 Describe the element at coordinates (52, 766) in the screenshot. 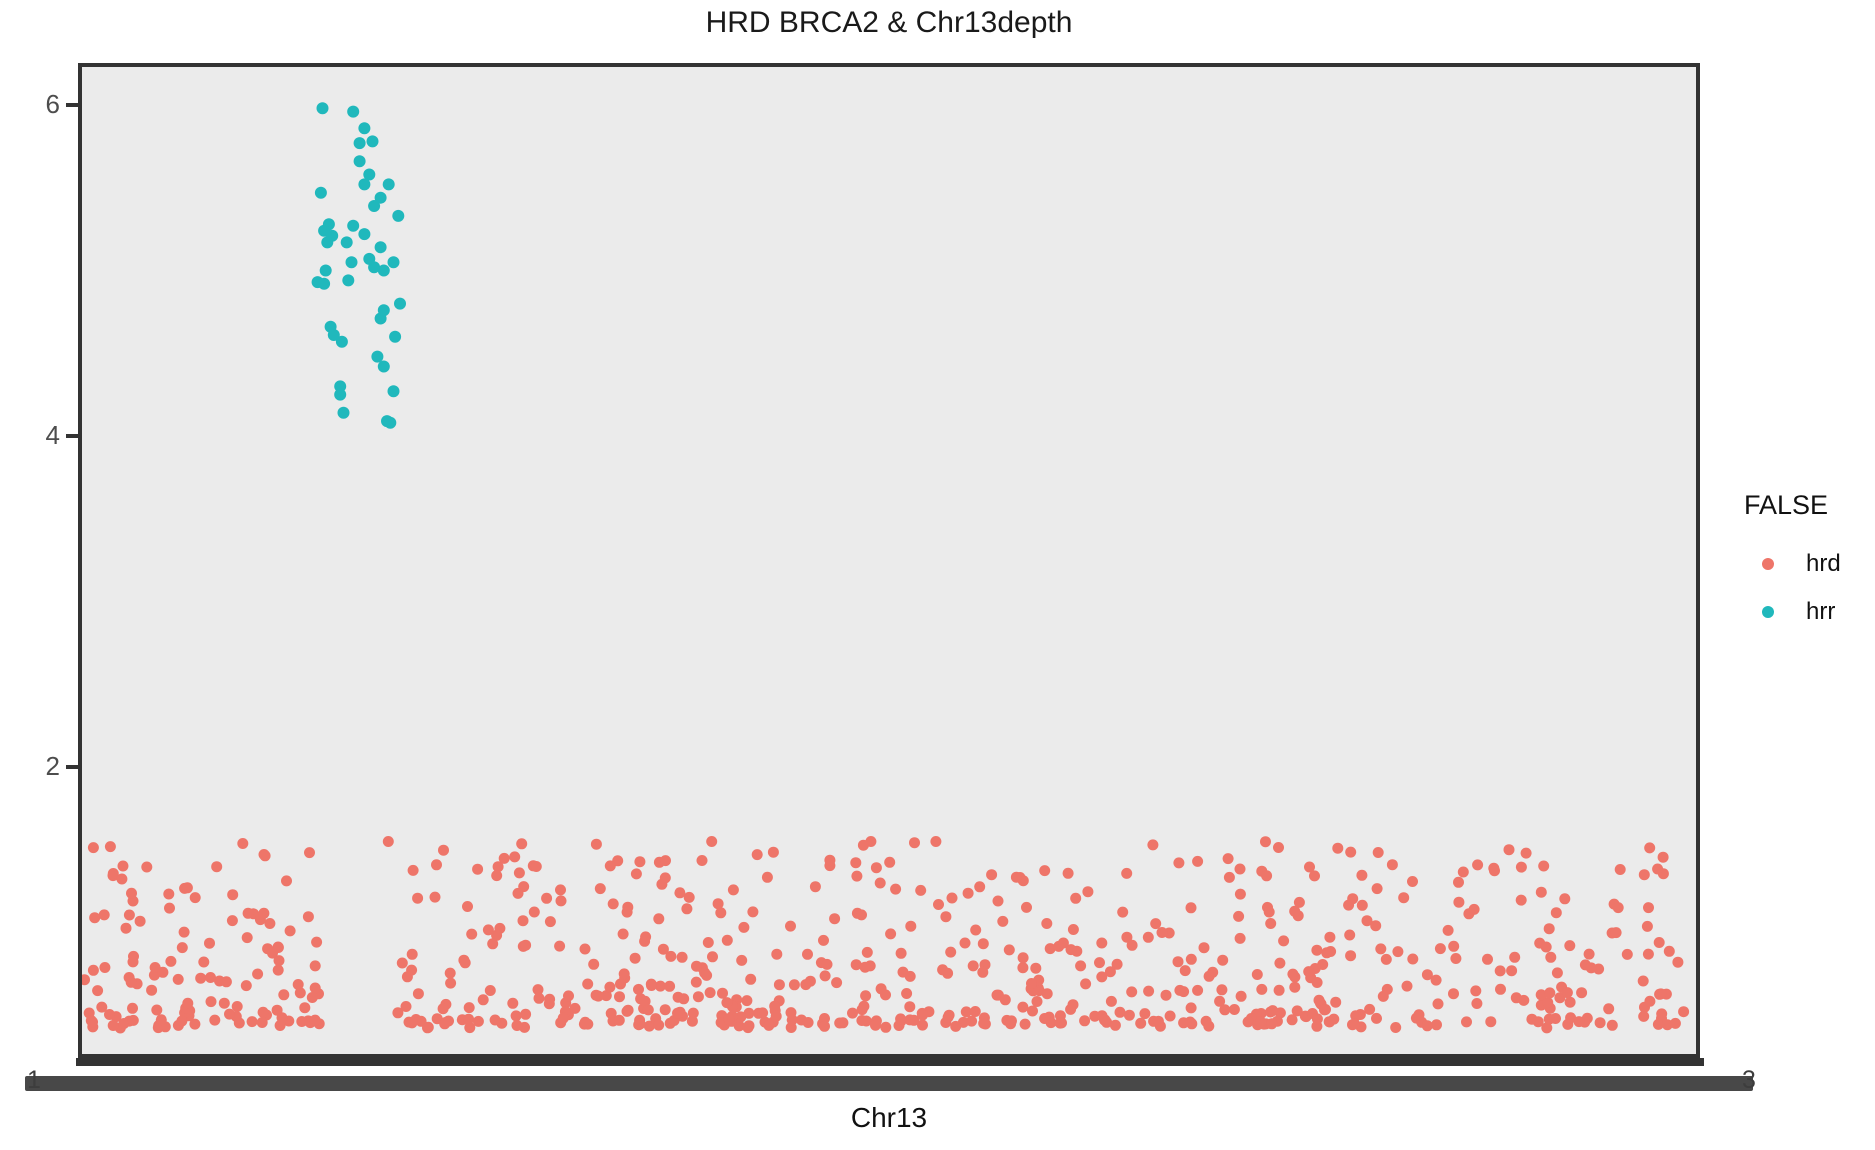

I see `y-tick-label: 2` at that location.